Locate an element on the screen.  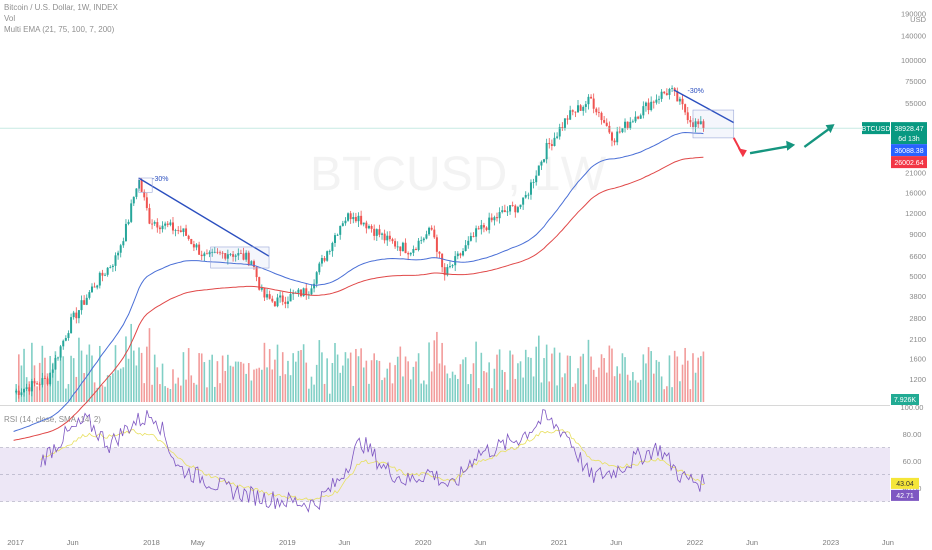
time-tick-label: 2017 is located at coordinates (15, 542).